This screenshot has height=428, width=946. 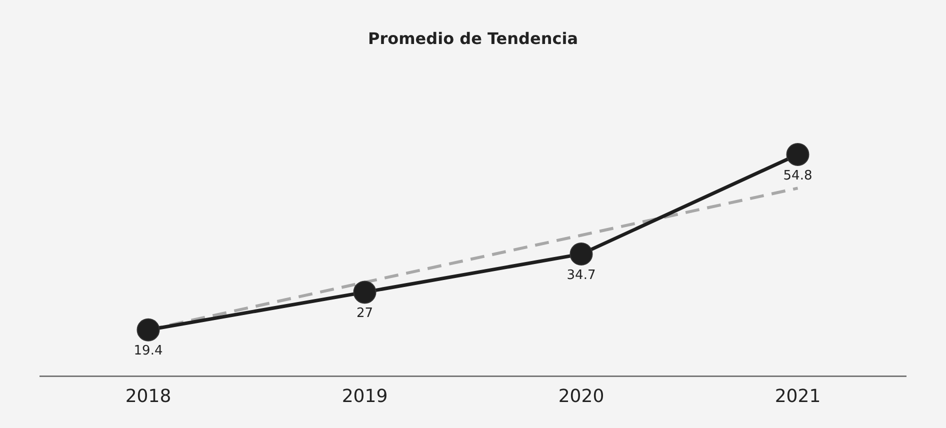 What do you see at coordinates (148, 396) in the screenshot?
I see `x-tick-label: 2018` at bounding box center [148, 396].